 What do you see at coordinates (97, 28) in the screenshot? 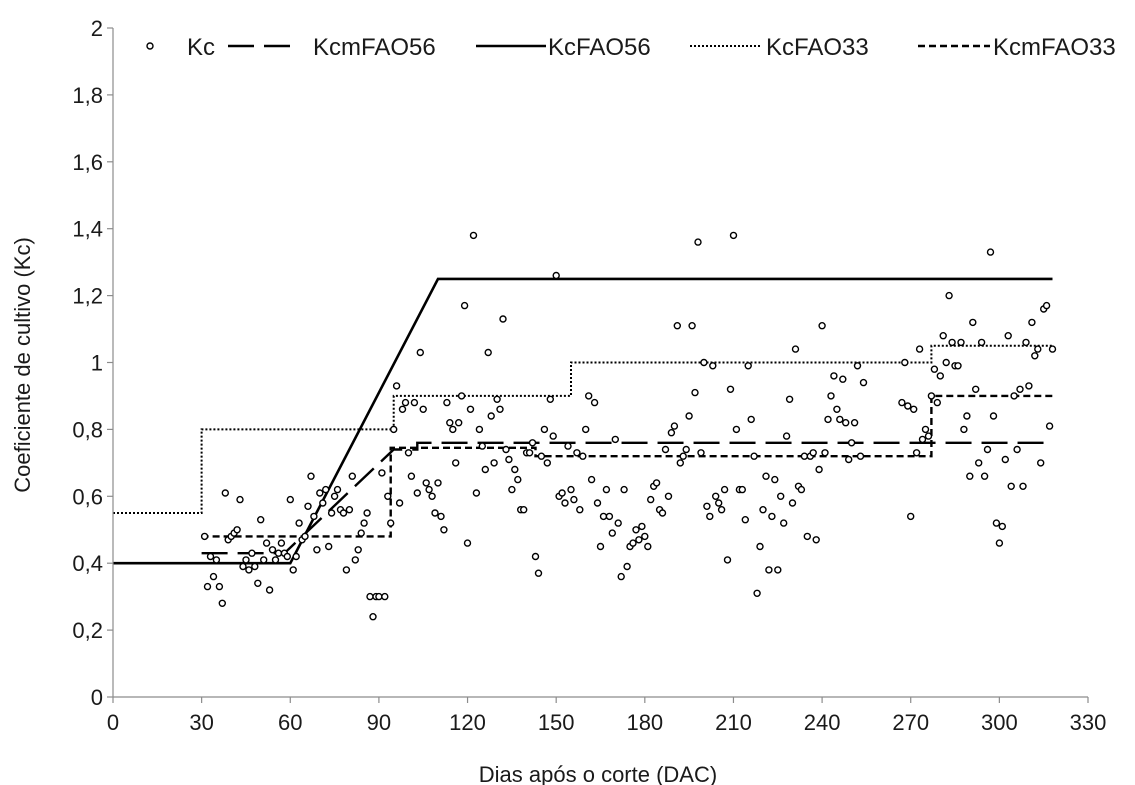
I see `y-tick-label: 2` at bounding box center [97, 28].